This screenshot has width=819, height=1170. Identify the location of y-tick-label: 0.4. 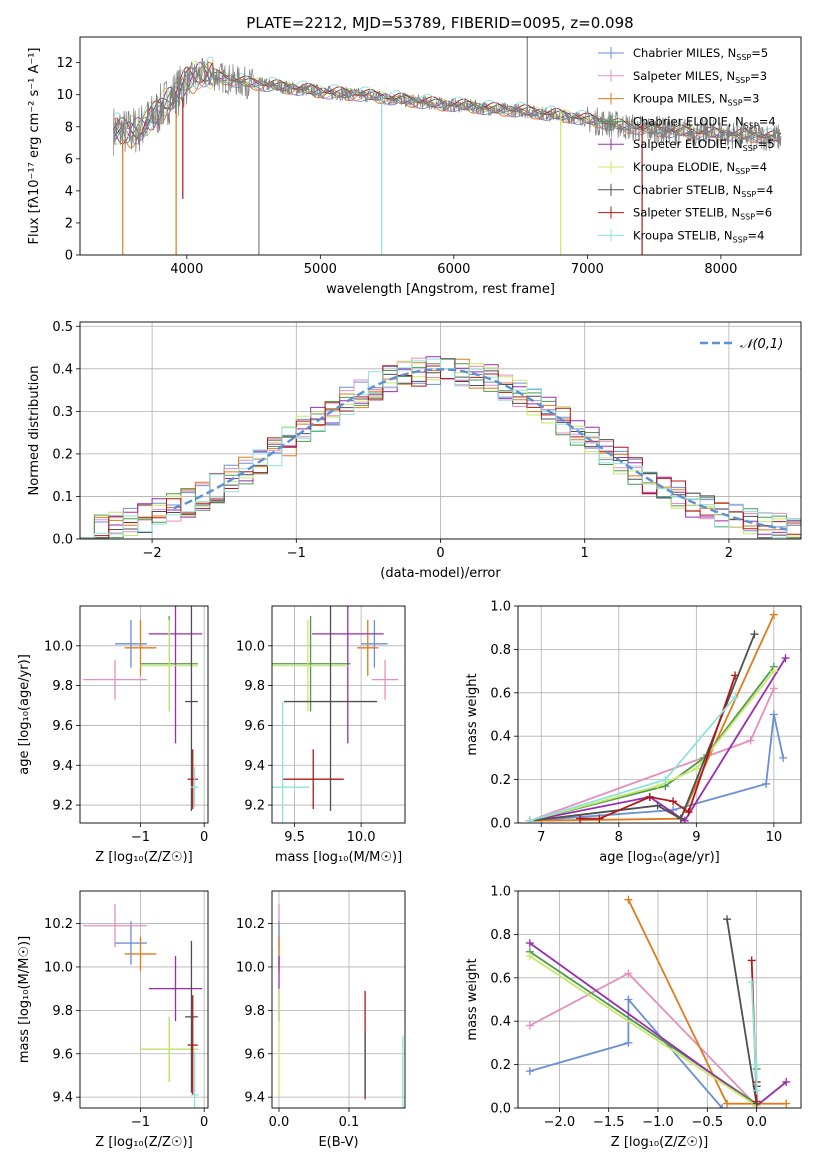
(500, 1022).